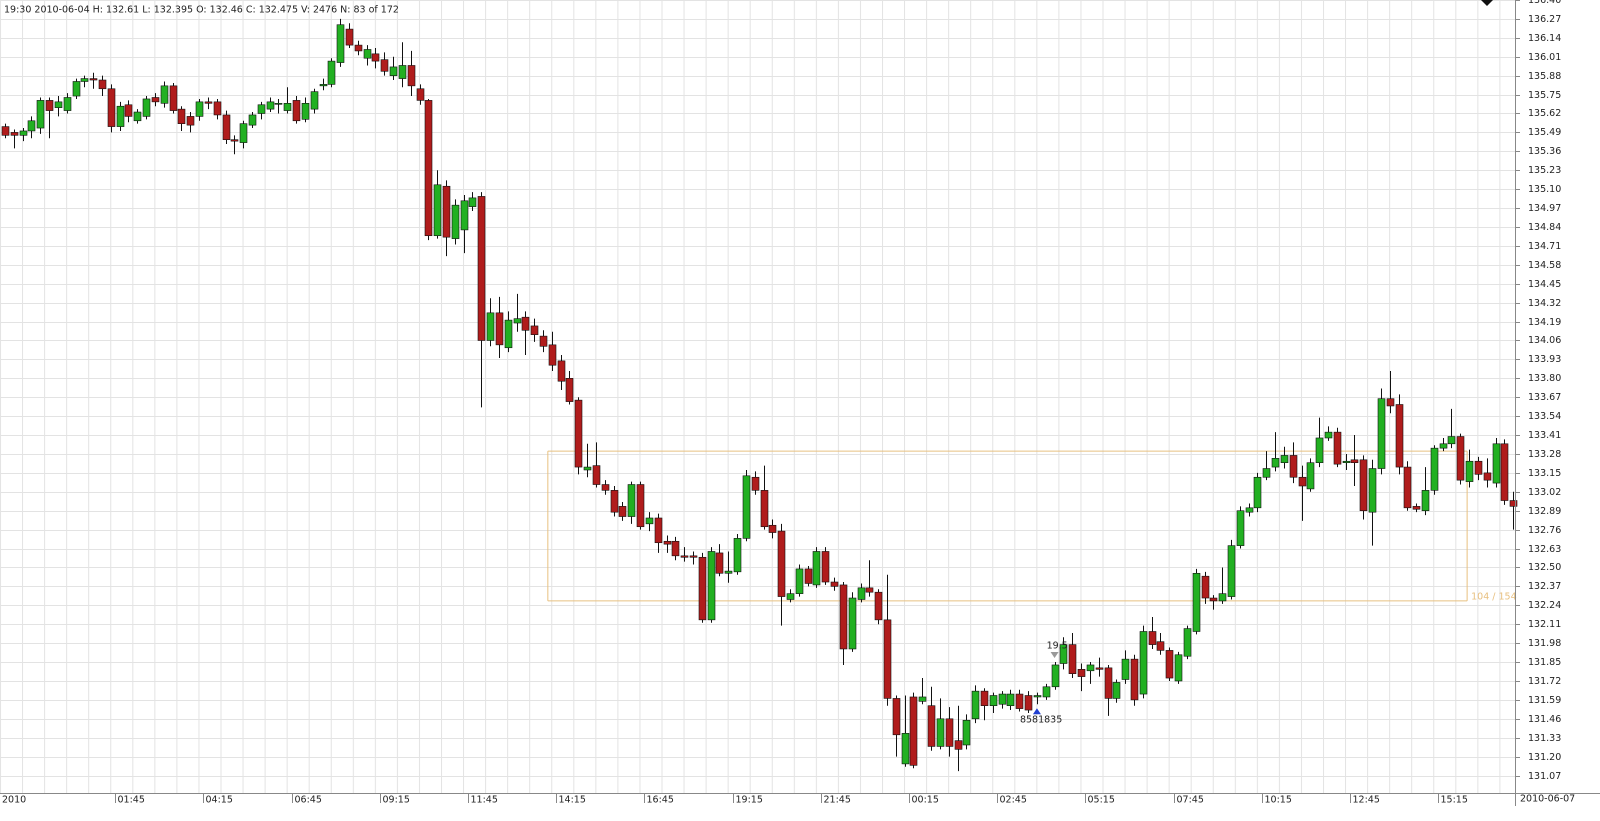  I want to click on marker-label: 8581835, so click(1041, 720).